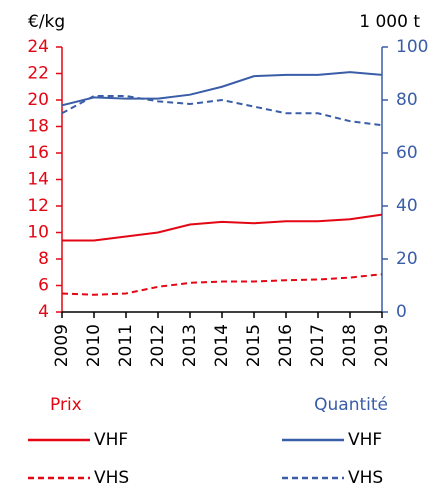  Describe the element at coordinates (38, 233) in the screenshot. I see `y-tick-label: 10` at that location.